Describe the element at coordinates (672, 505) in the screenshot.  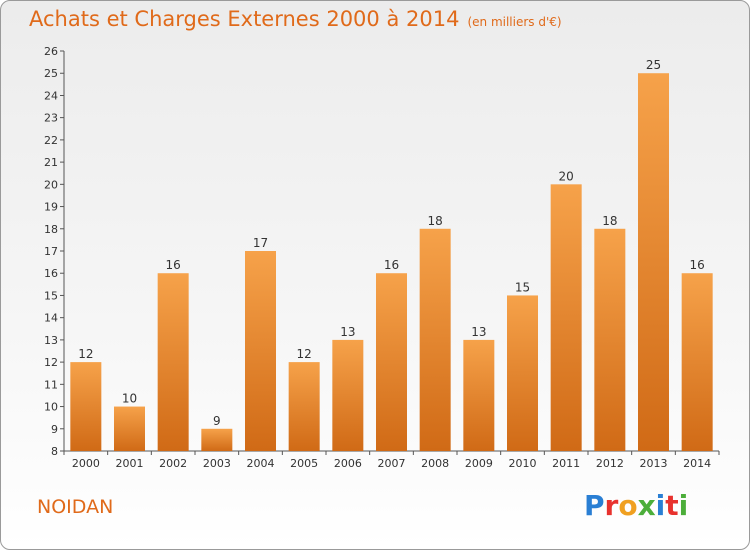
I see `logo-letter: t` at that location.